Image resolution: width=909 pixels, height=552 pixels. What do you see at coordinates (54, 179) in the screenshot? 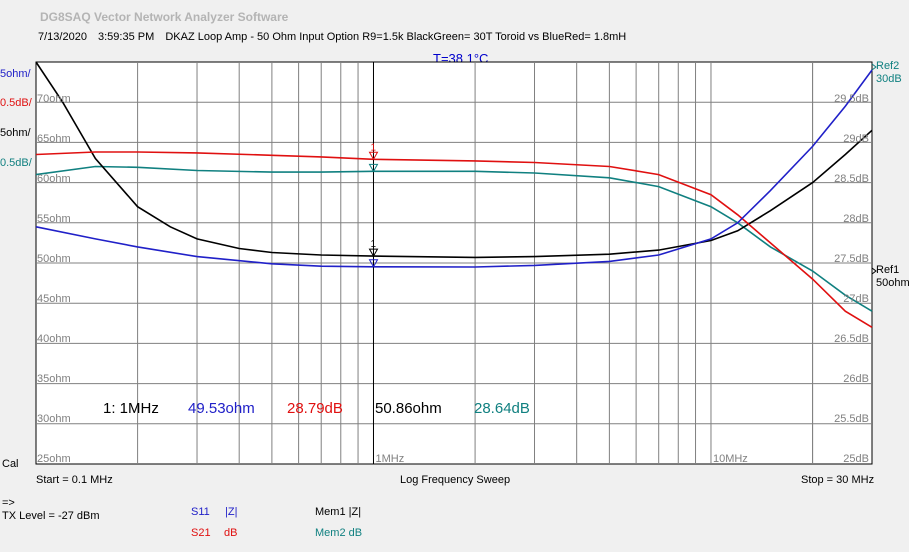
I see `left-tick-label: 60ohm` at bounding box center [54, 179].